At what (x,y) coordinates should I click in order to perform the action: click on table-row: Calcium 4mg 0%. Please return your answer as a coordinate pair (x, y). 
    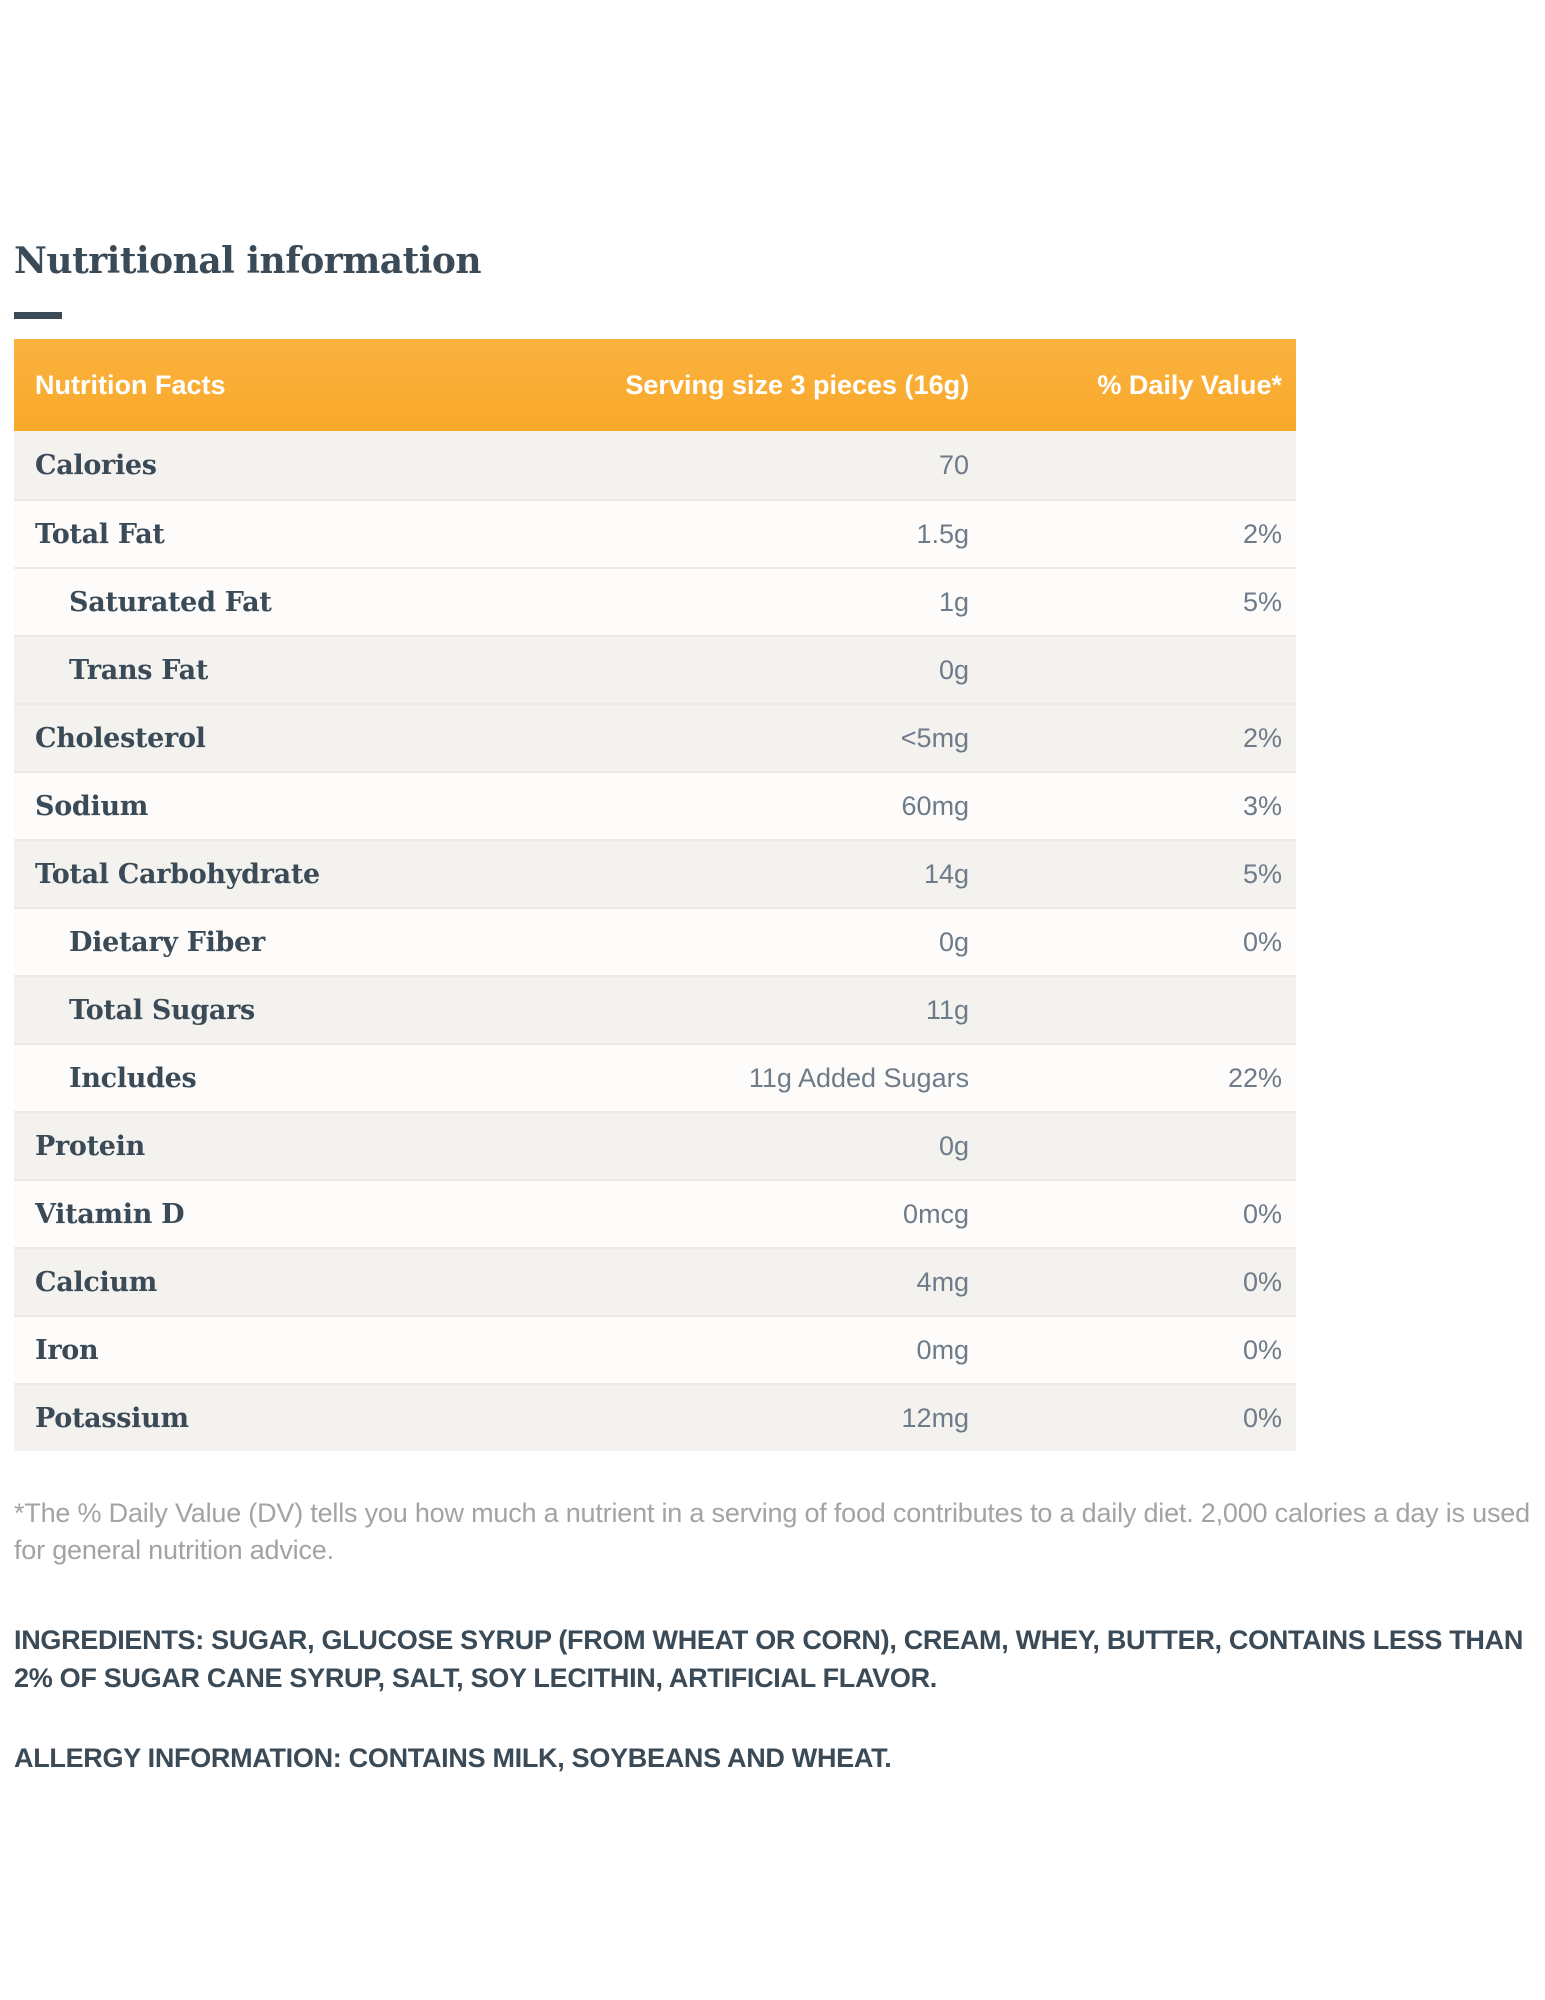
    Looking at the image, I should click on (655, 1281).